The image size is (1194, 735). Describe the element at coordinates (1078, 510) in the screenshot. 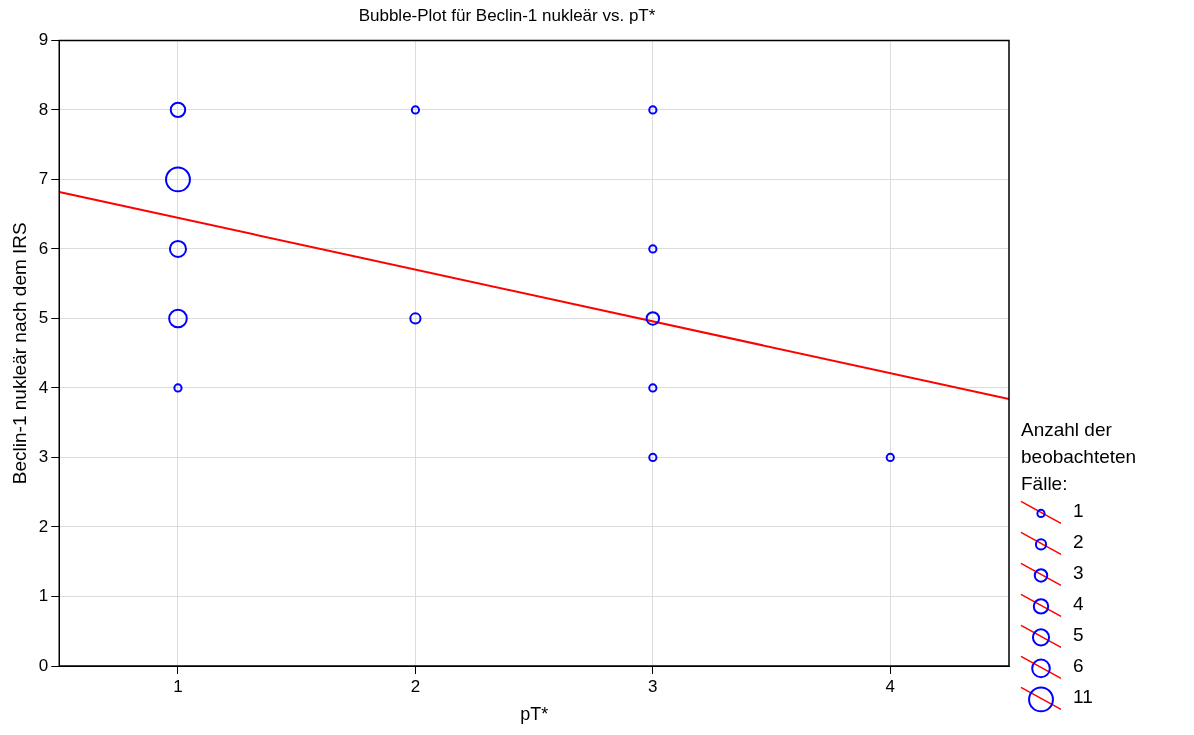

I see `legend-label: 1` at that location.